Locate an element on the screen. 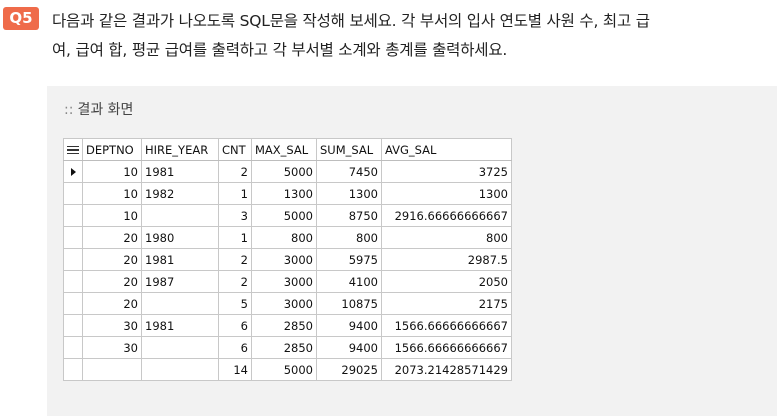  cell-cnt: 3 is located at coordinates (235, 215).